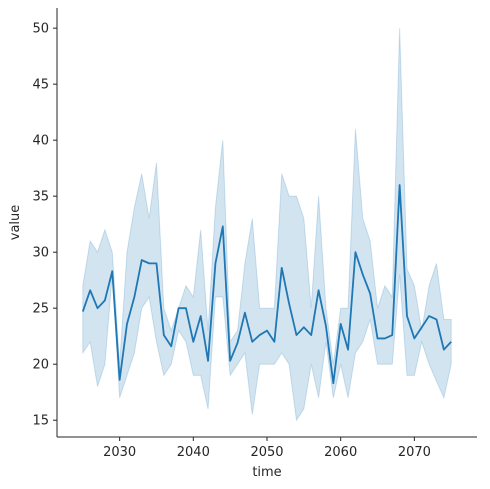  Describe the element at coordinates (40, 253) in the screenshot. I see `y-tick-label: 30` at that location.